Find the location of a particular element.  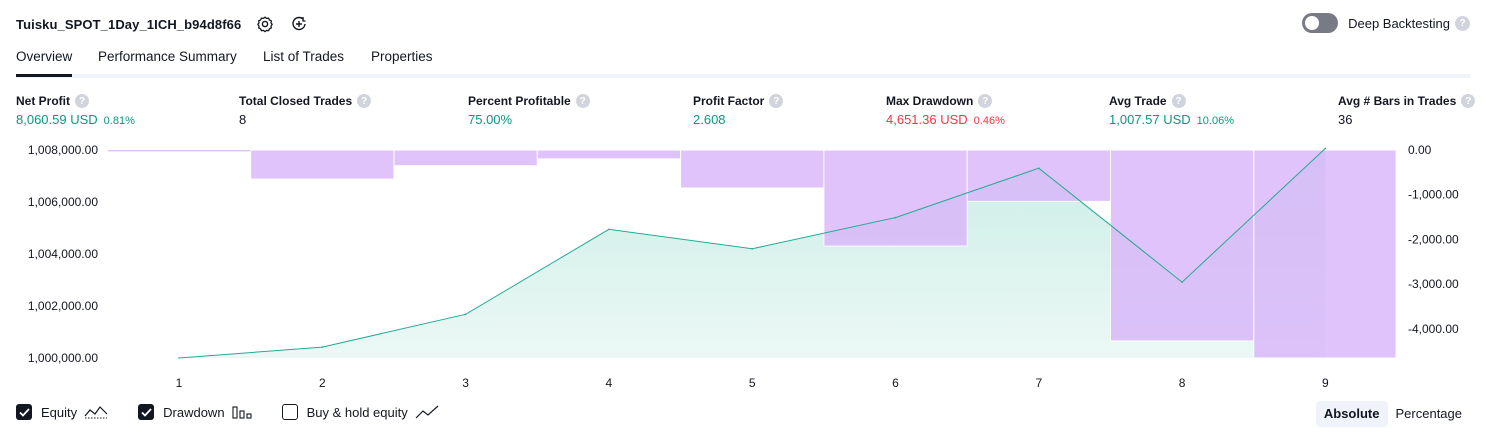

legend-drawdown-label: Drawdown is located at coordinates (194, 412).